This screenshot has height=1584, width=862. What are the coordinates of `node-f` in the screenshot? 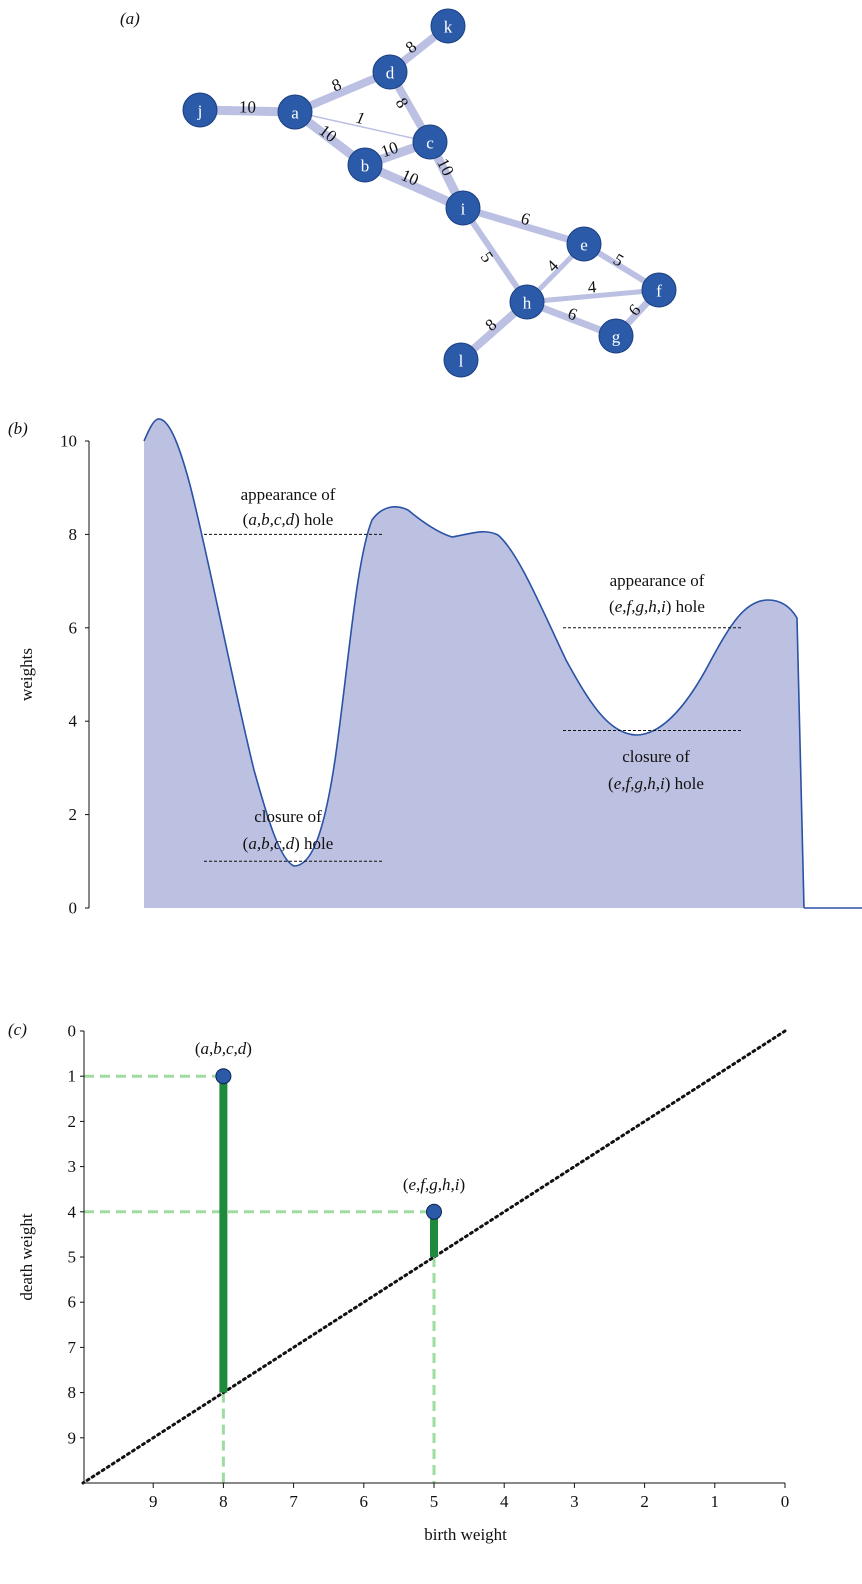 It's located at (659, 290).